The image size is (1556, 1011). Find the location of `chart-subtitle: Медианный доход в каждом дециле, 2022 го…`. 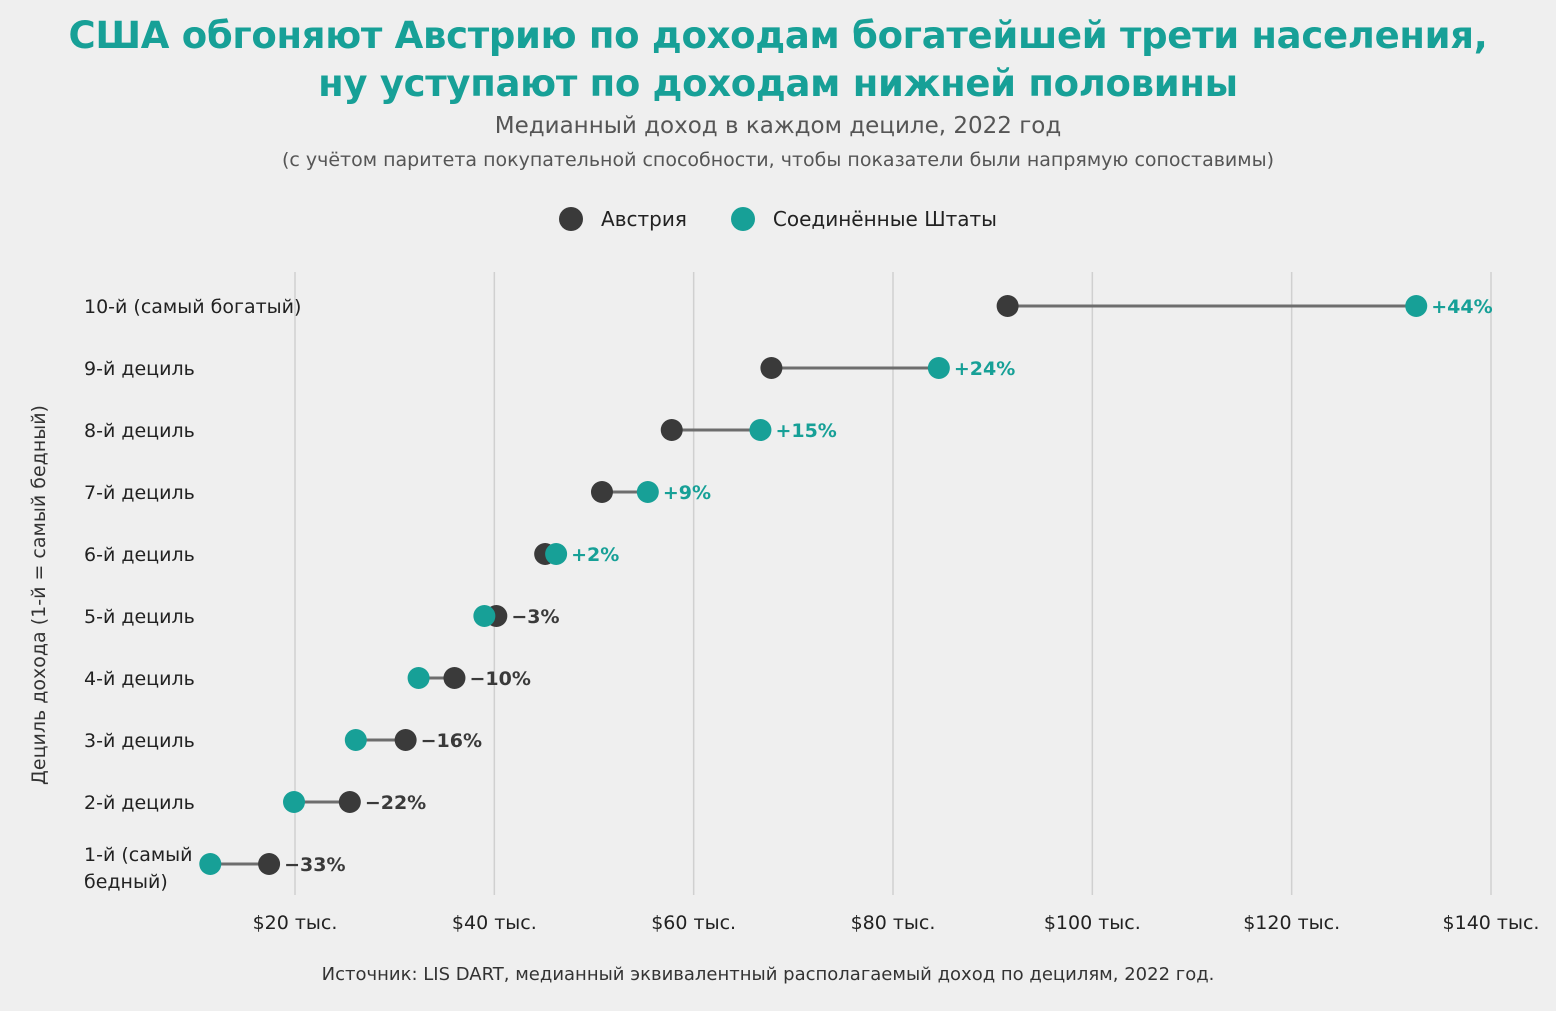

chart-subtitle: Медианный доход в каждом дециле, 2022 го… is located at coordinates (778, 126).